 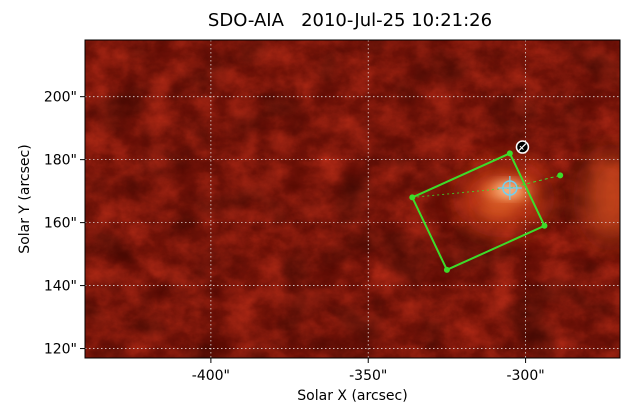 I want to click on active-region-loop, so click(x=497, y=211).